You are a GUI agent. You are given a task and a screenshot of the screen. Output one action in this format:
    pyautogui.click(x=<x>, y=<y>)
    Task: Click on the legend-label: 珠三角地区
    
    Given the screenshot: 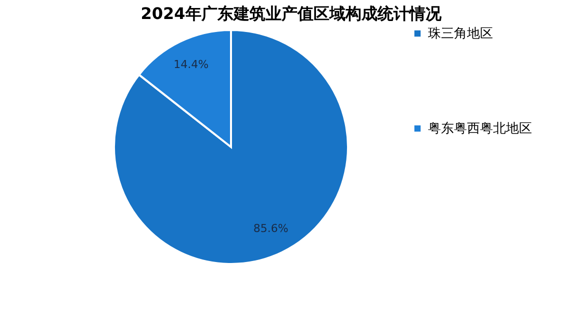 What is the action you would take?
    pyautogui.click(x=460, y=34)
    